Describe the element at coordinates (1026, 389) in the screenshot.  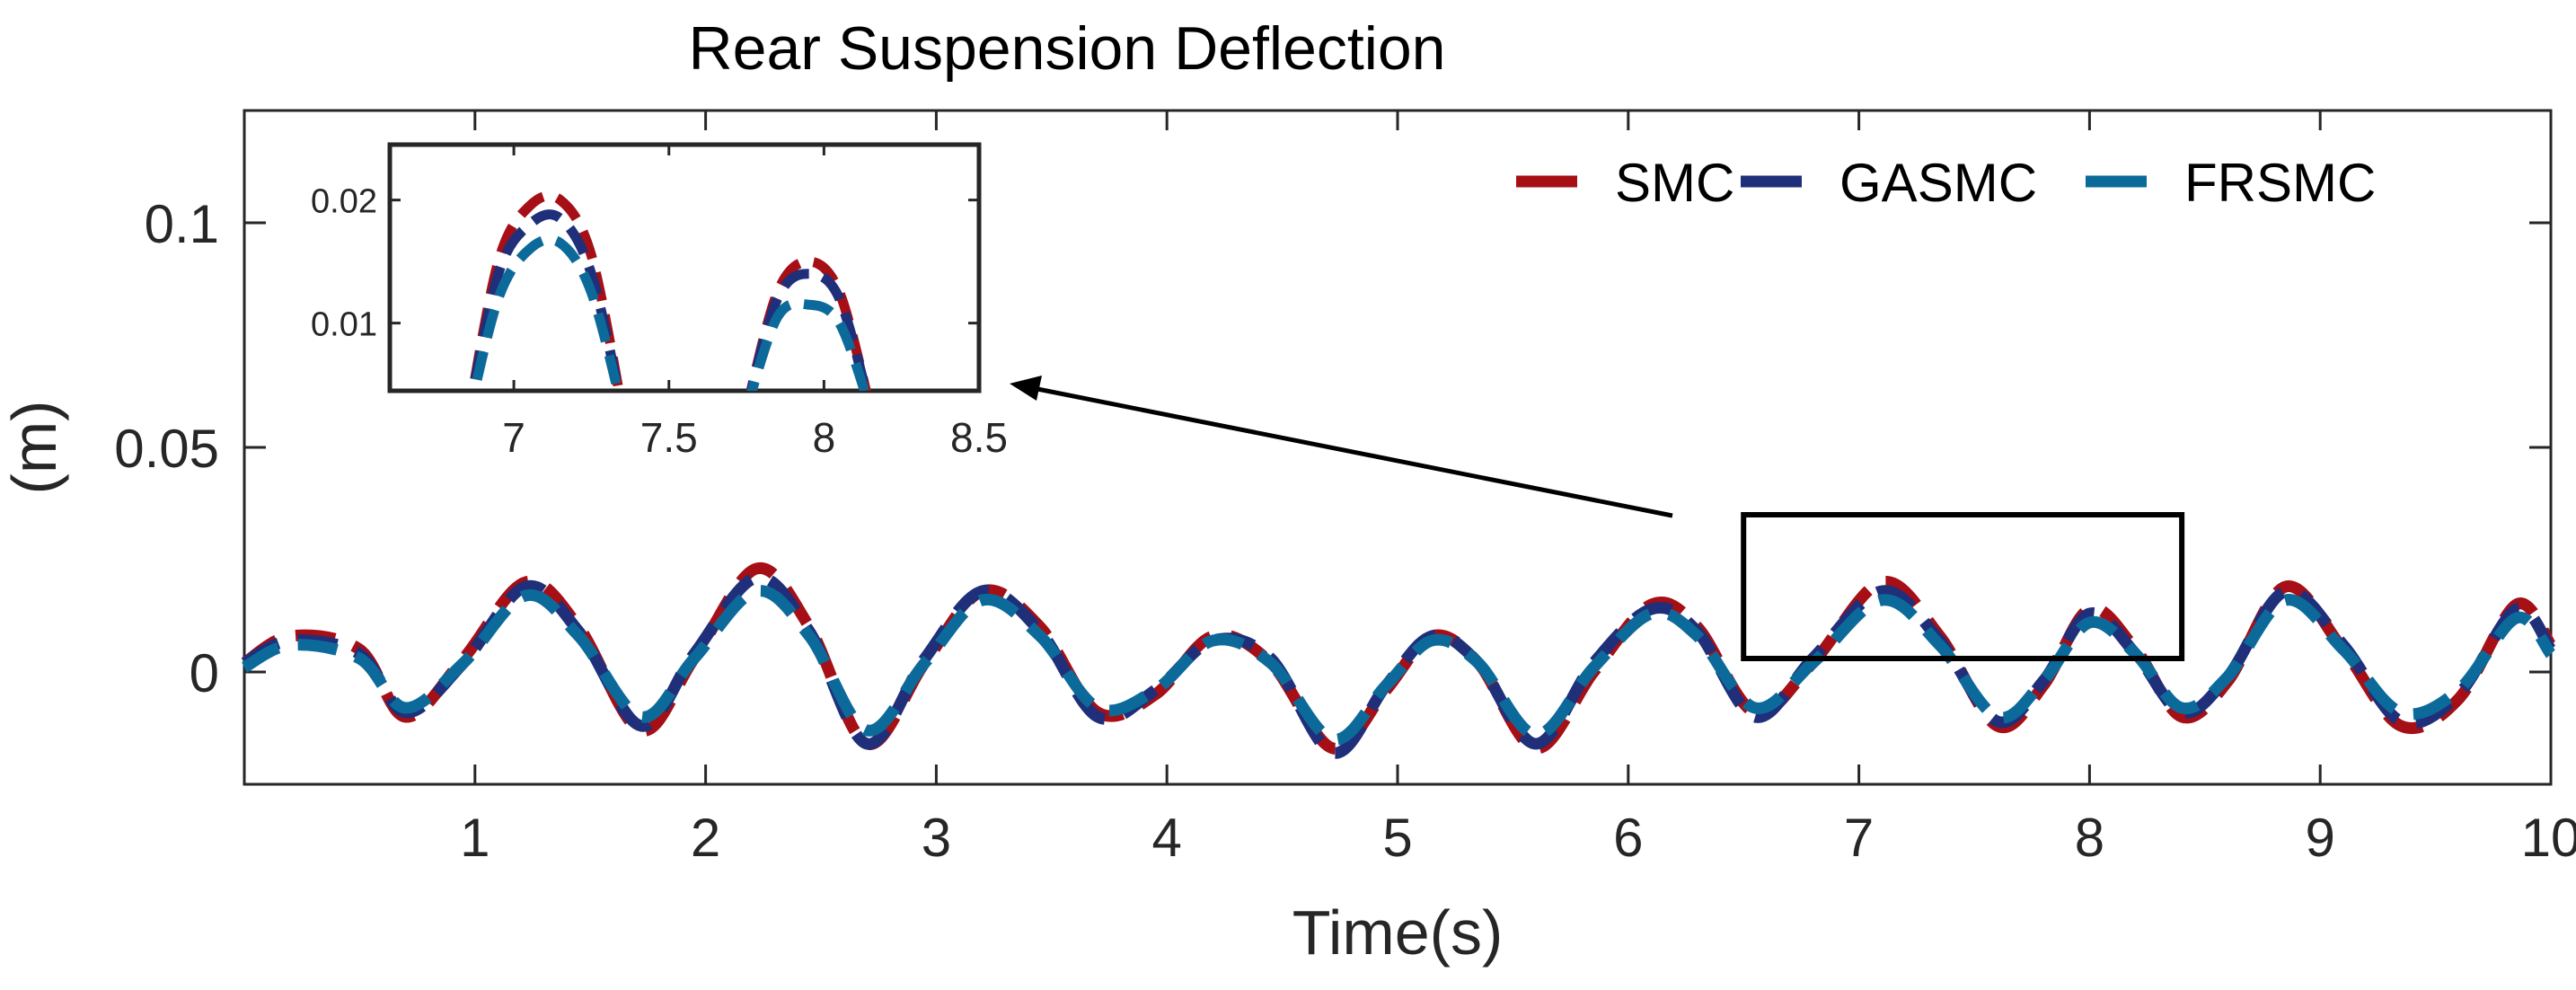
I see `zoom-arrow-head` at that location.